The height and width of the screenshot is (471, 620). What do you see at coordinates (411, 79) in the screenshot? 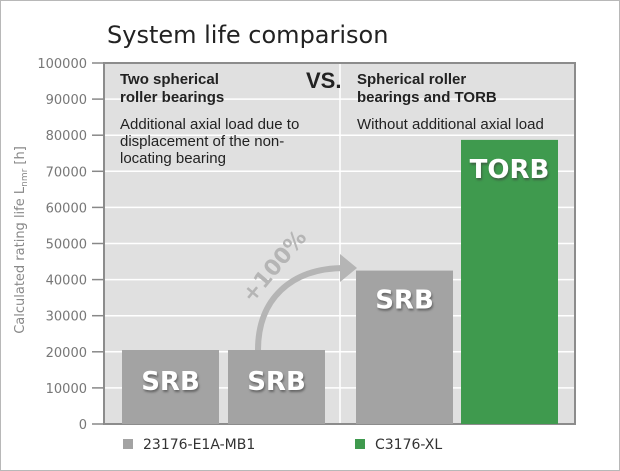
I see `right-heading: Spherical roller` at bounding box center [411, 79].